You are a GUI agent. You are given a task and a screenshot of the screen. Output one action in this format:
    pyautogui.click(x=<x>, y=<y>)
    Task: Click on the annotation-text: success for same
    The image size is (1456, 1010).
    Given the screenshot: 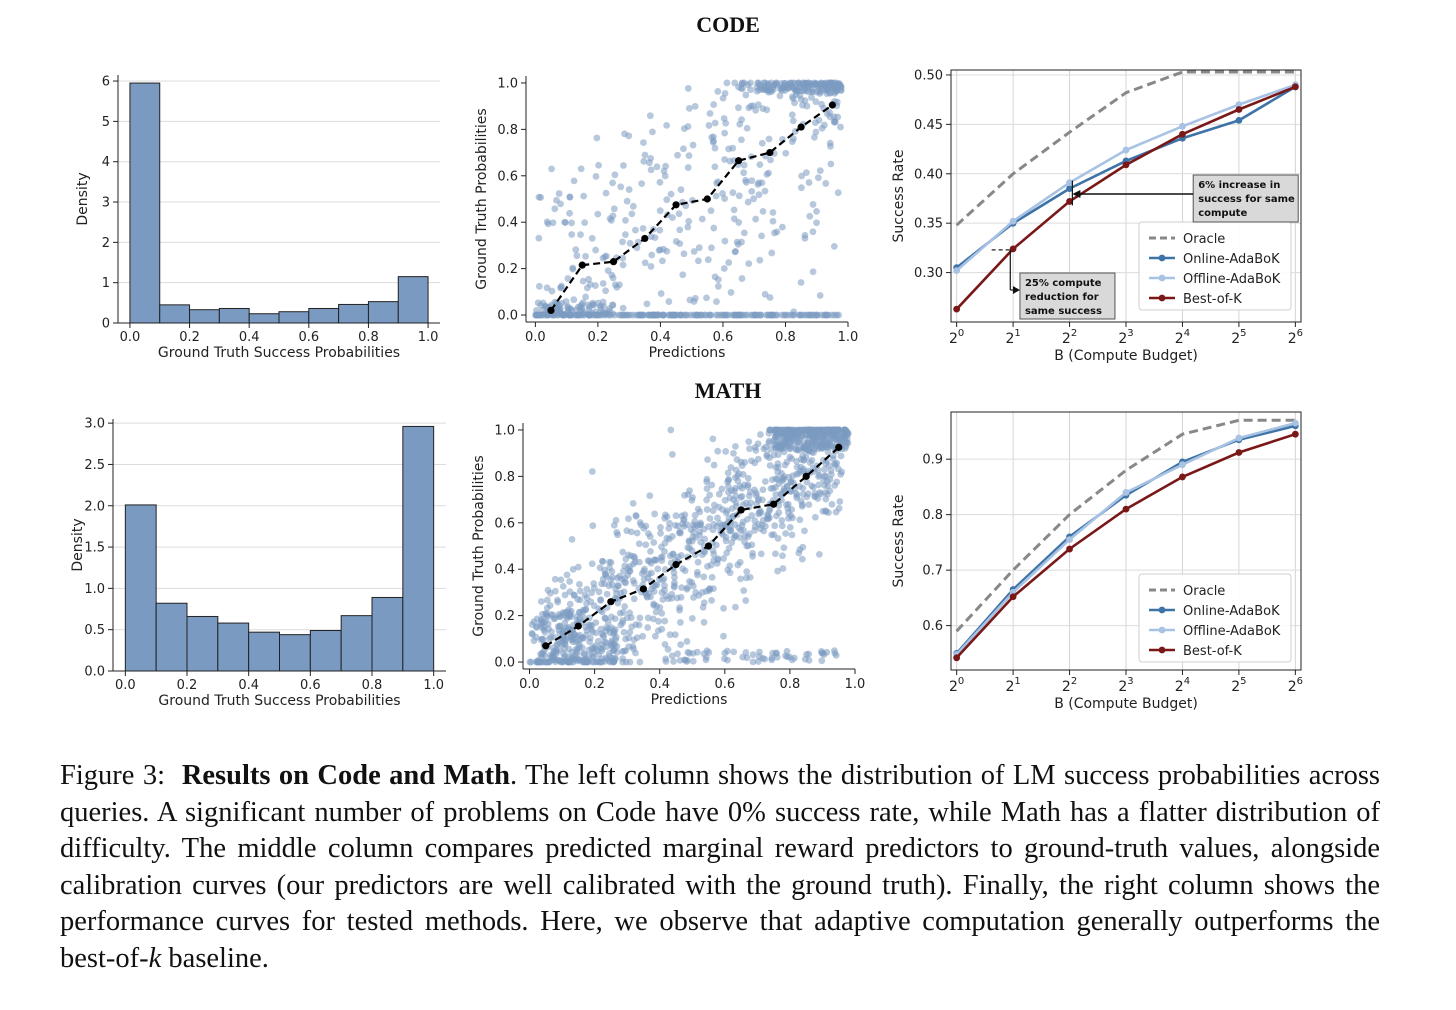 What is the action you would take?
    pyautogui.click(x=1246, y=199)
    